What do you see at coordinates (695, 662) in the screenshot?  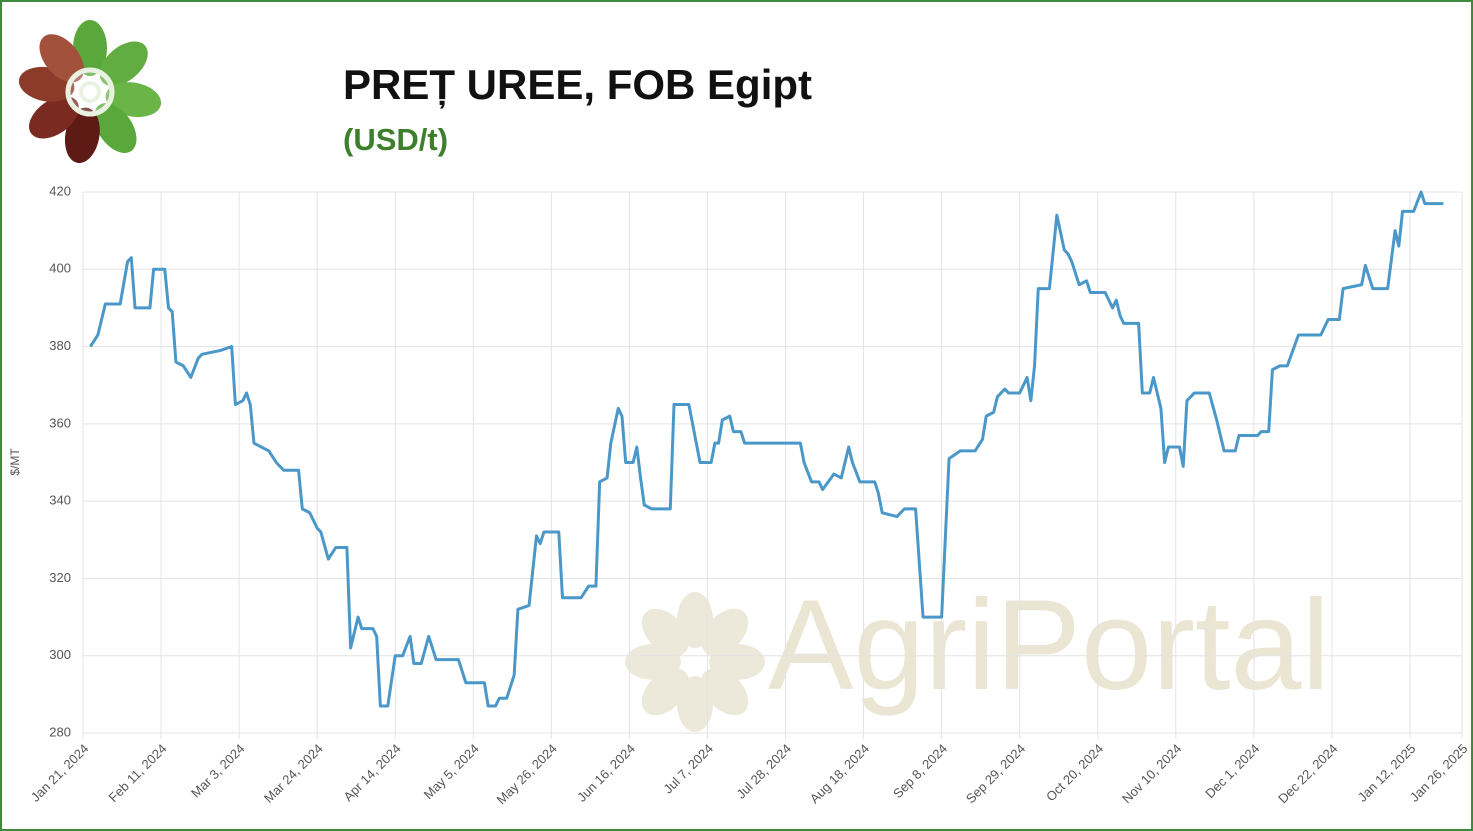 I see `watermark-logo` at bounding box center [695, 662].